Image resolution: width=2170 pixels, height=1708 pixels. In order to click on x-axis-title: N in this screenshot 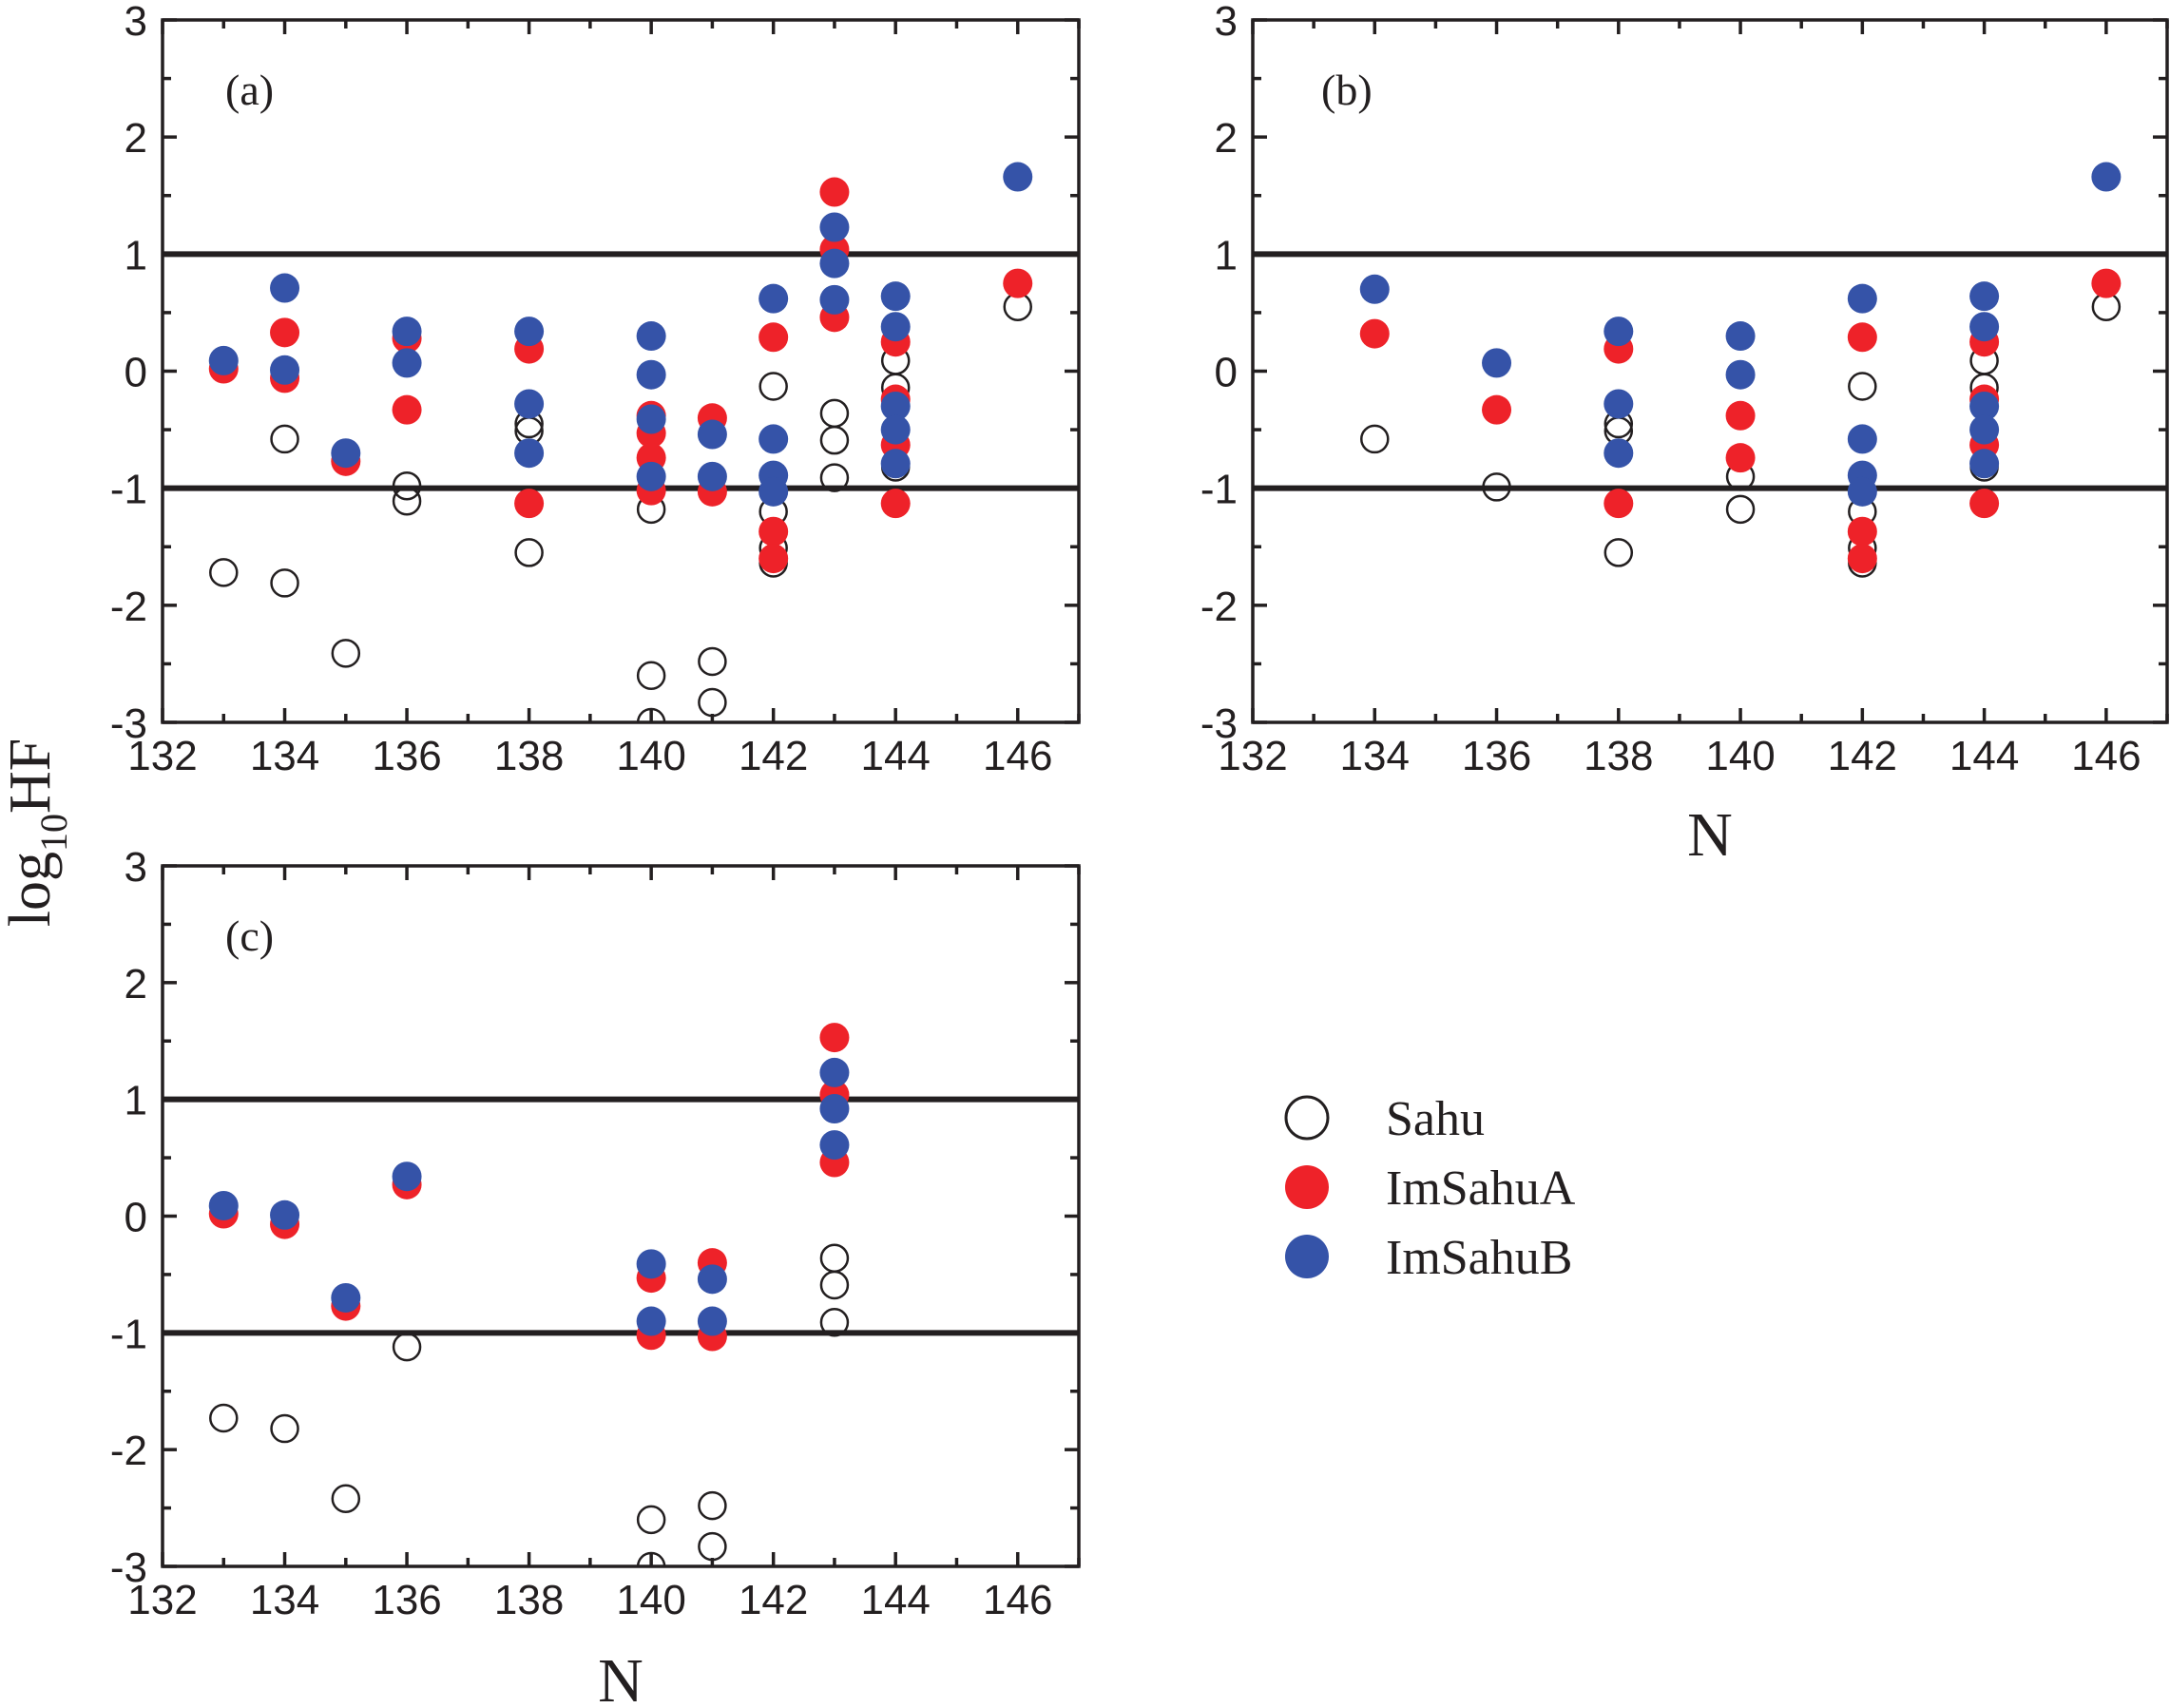, I will do `click(620, 1677)`.